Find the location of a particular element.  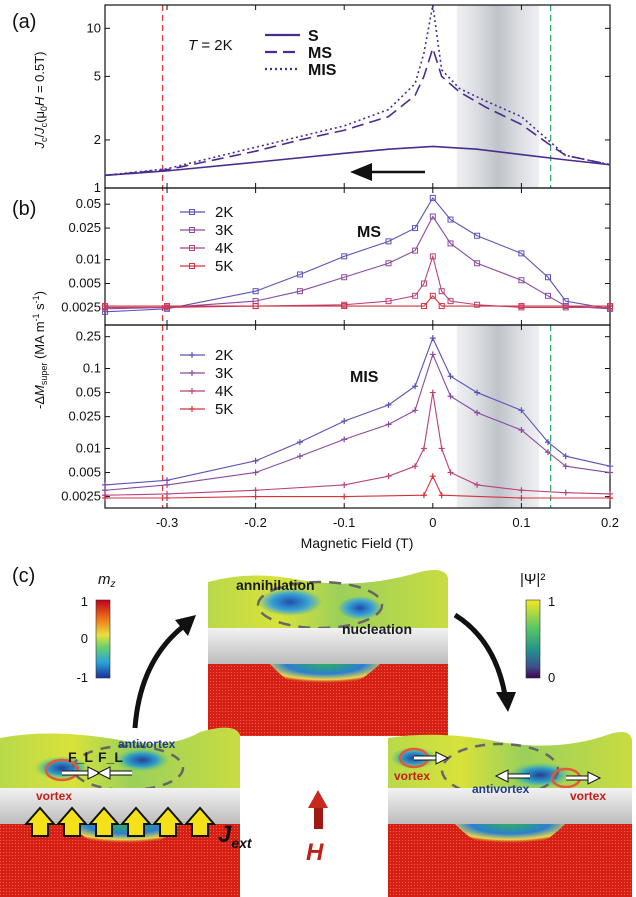

legend-label-1-2: 4K is located at coordinates (224, 248).